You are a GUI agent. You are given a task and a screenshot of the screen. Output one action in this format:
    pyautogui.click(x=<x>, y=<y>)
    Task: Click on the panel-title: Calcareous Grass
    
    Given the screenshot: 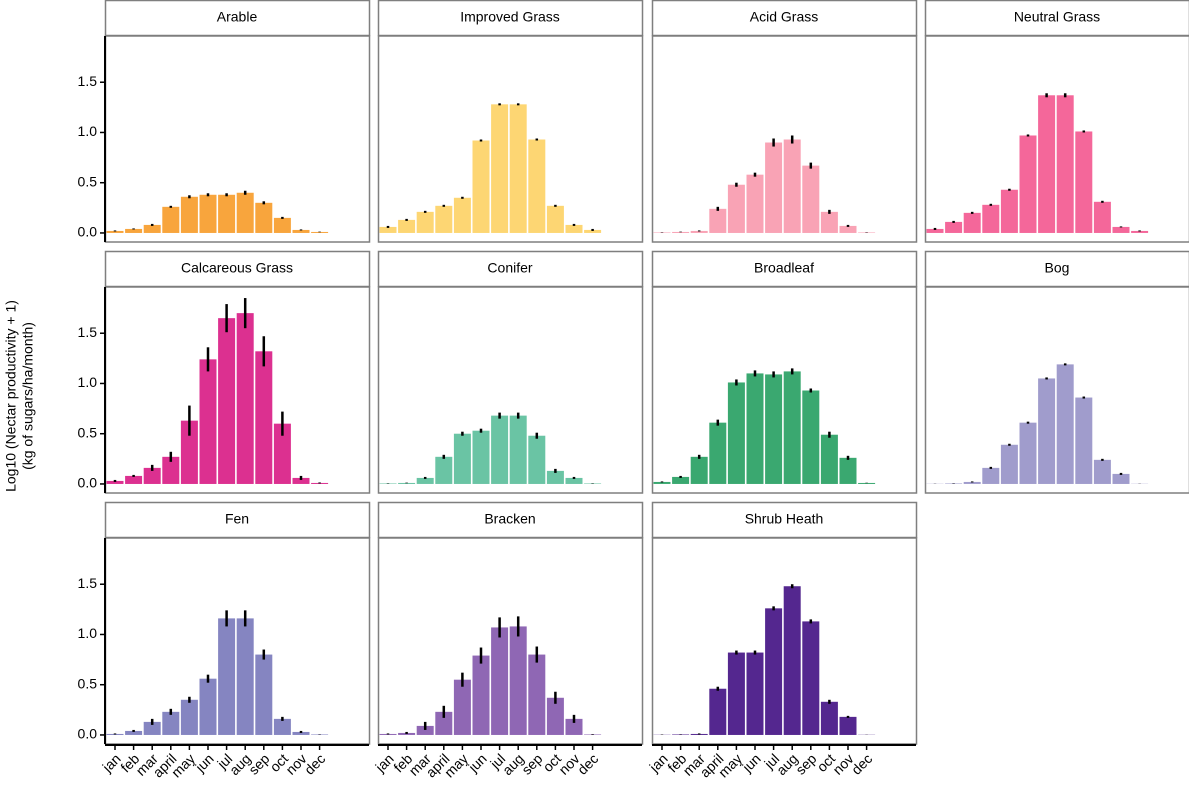 What is the action you would take?
    pyautogui.click(x=237, y=268)
    